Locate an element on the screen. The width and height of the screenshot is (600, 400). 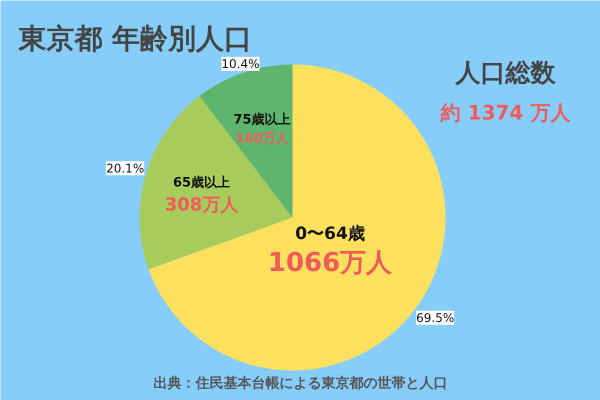
data-label: 69.5% is located at coordinates (435, 317).